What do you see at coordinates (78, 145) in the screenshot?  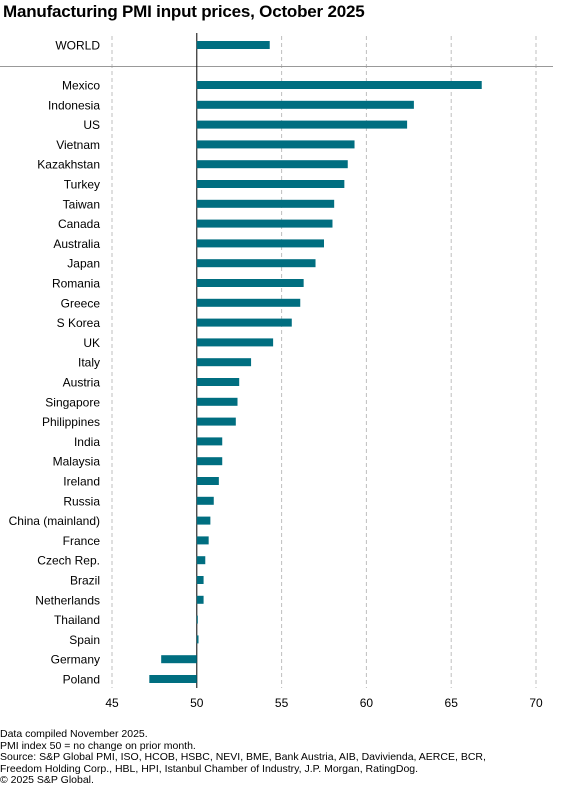 I see `category-label: Vietnam` at bounding box center [78, 145].